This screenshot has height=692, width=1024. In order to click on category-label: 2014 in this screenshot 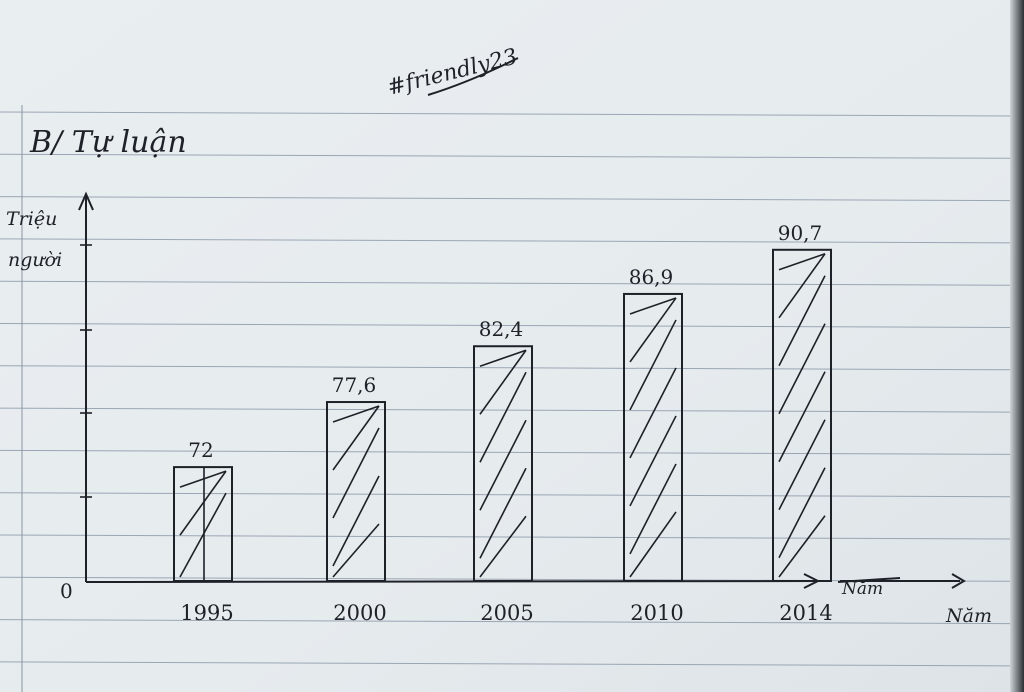, I will do `click(805, 613)`.